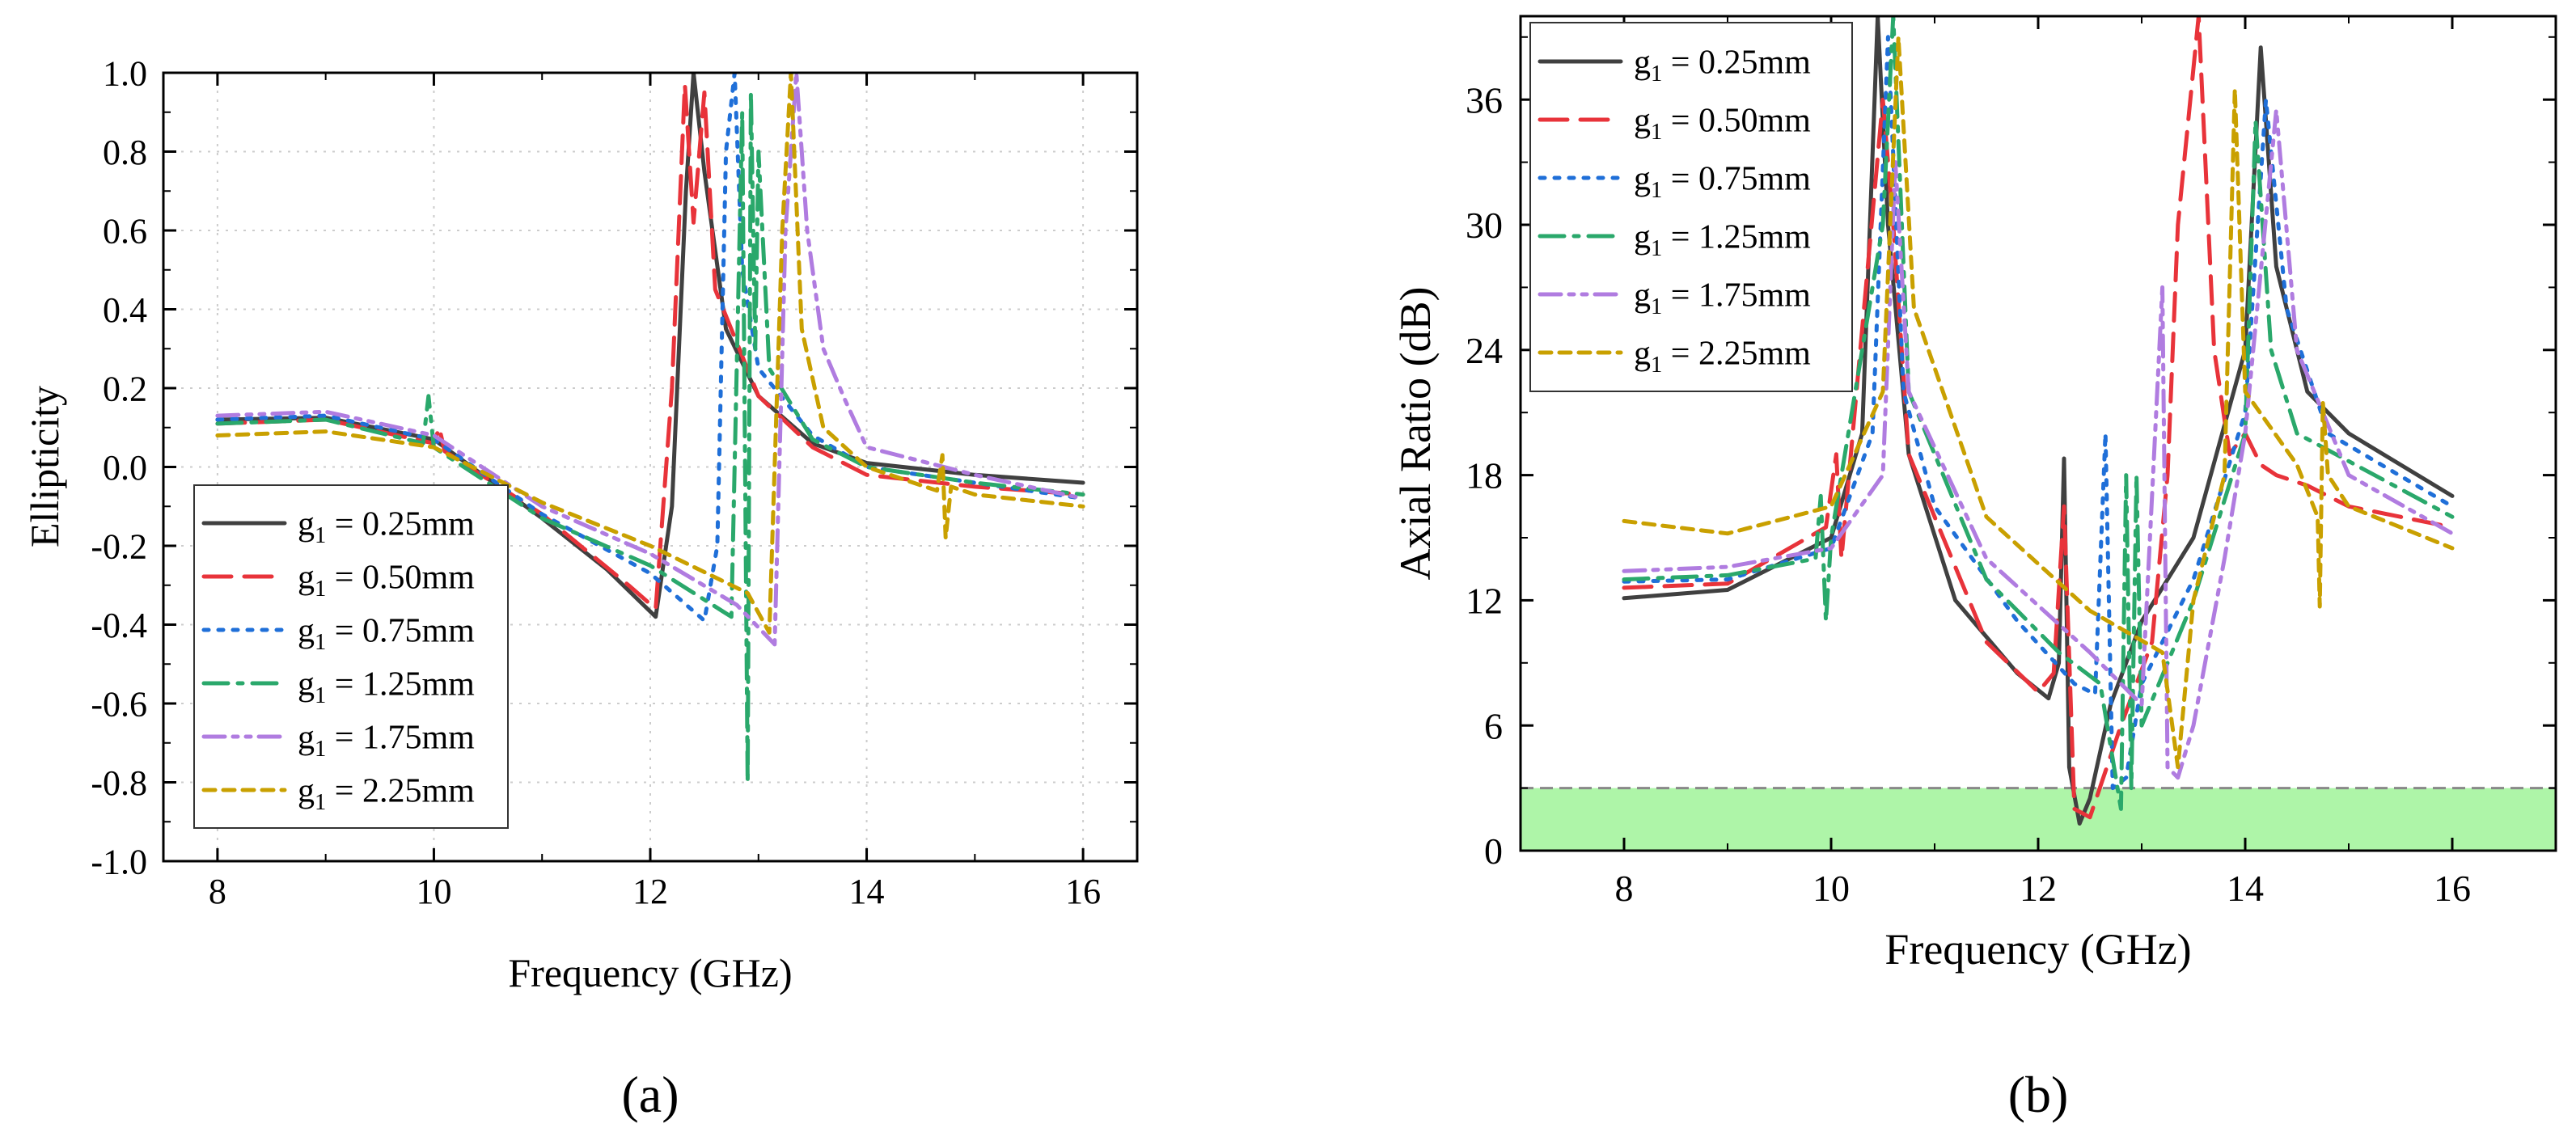  Describe the element at coordinates (125, 73) in the screenshot. I see `y-tick-label: 1.0` at that location.